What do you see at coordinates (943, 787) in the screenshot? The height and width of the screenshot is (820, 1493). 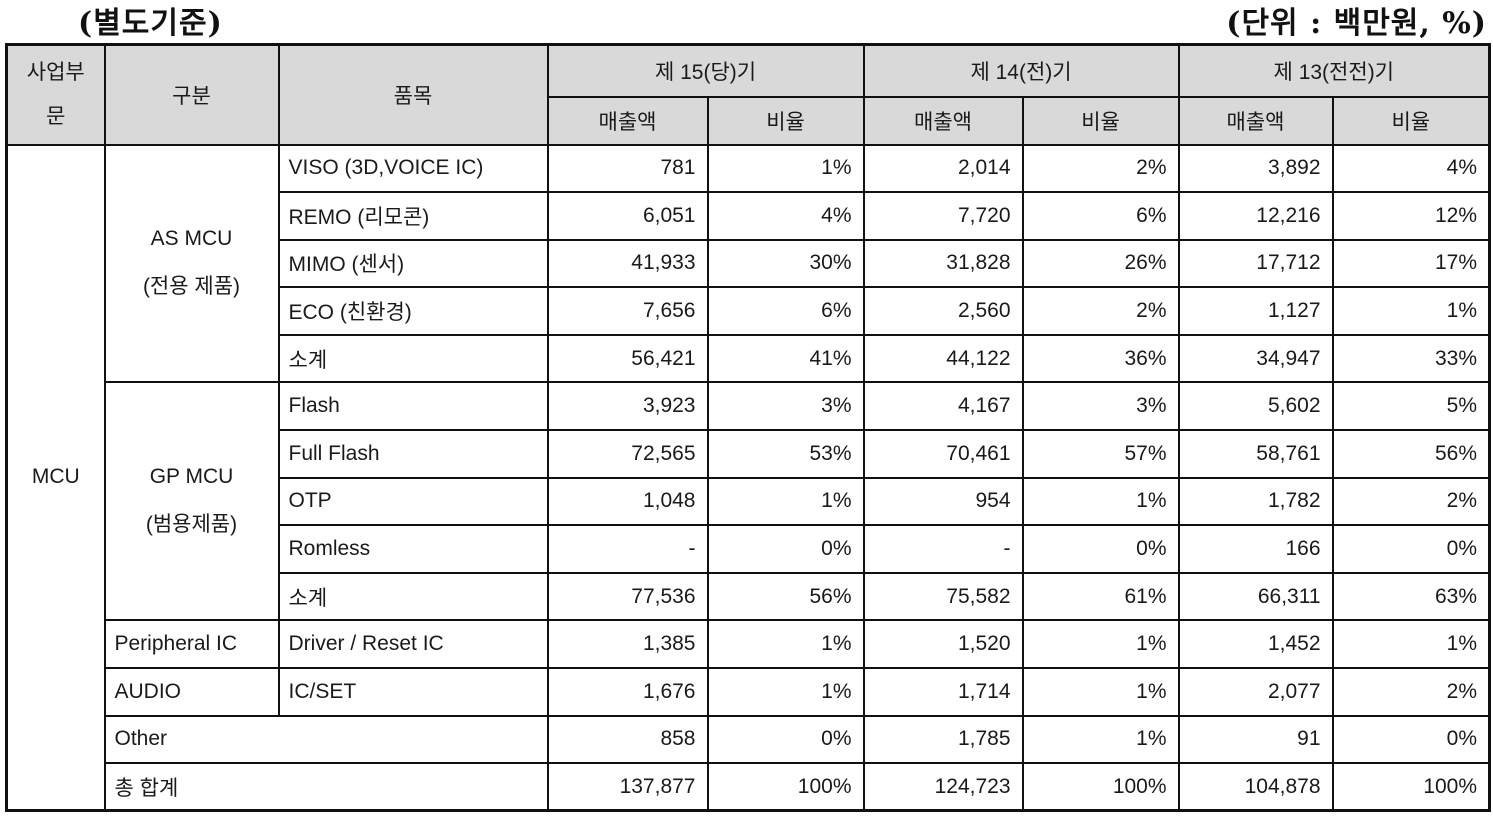 I see `sales-cell: 124,723` at bounding box center [943, 787].